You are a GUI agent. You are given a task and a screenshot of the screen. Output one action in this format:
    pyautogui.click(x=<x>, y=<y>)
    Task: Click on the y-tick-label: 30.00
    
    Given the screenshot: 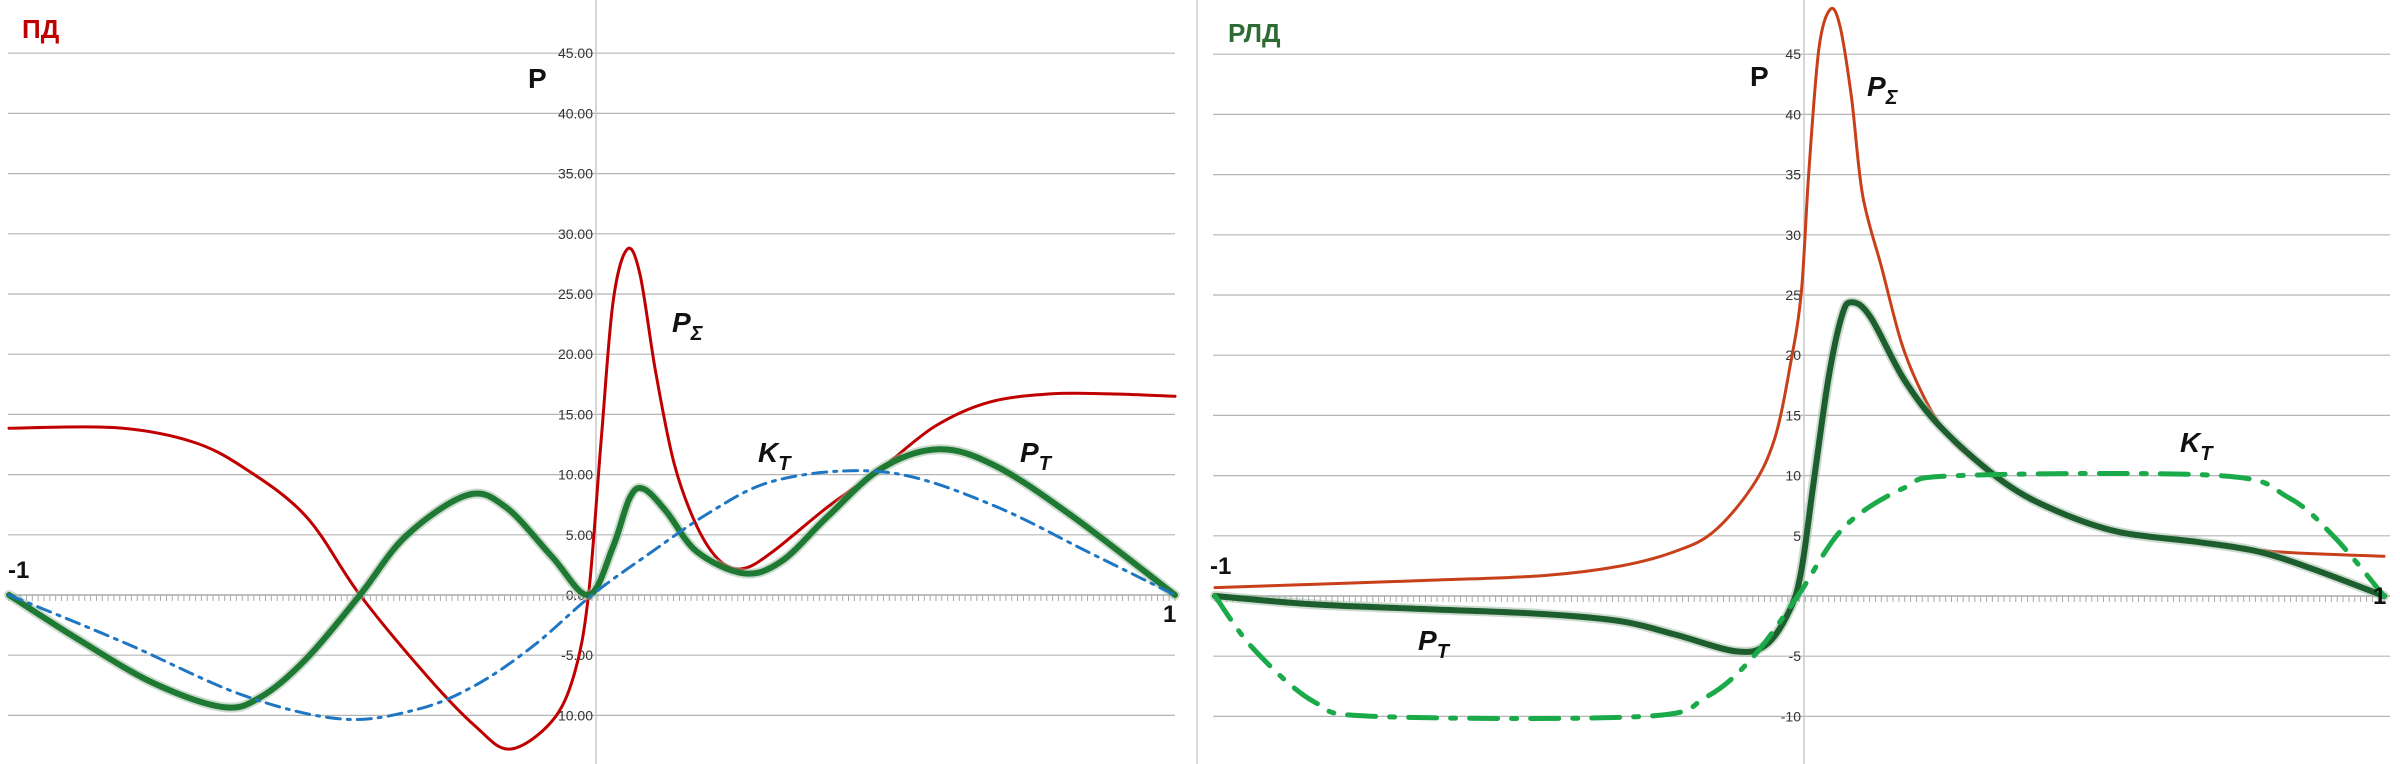 What is the action you would take?
    pyautogui.click(x=575, y=234)
    